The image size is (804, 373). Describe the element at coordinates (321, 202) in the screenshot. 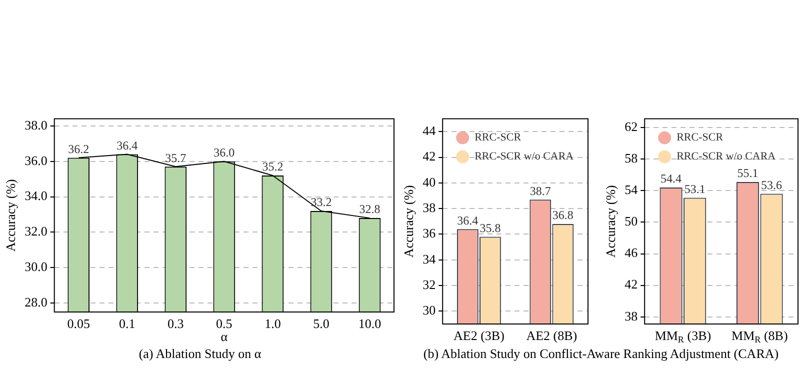

I see `data-label: 33.2` at that location.